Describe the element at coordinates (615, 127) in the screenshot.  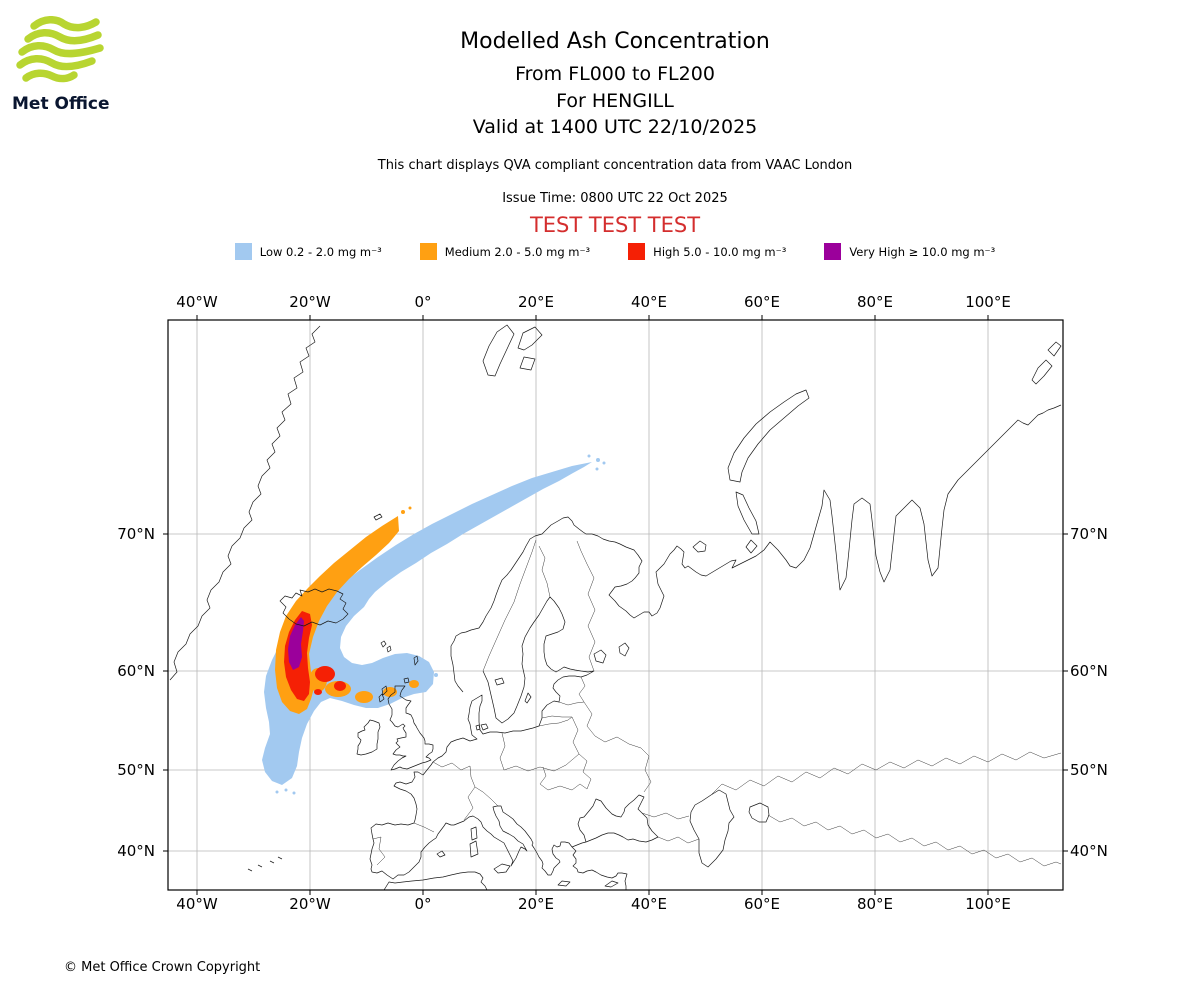
I see `subtitle-valid-time: Valid at 1400 UTC 22/10/2025` at that location.